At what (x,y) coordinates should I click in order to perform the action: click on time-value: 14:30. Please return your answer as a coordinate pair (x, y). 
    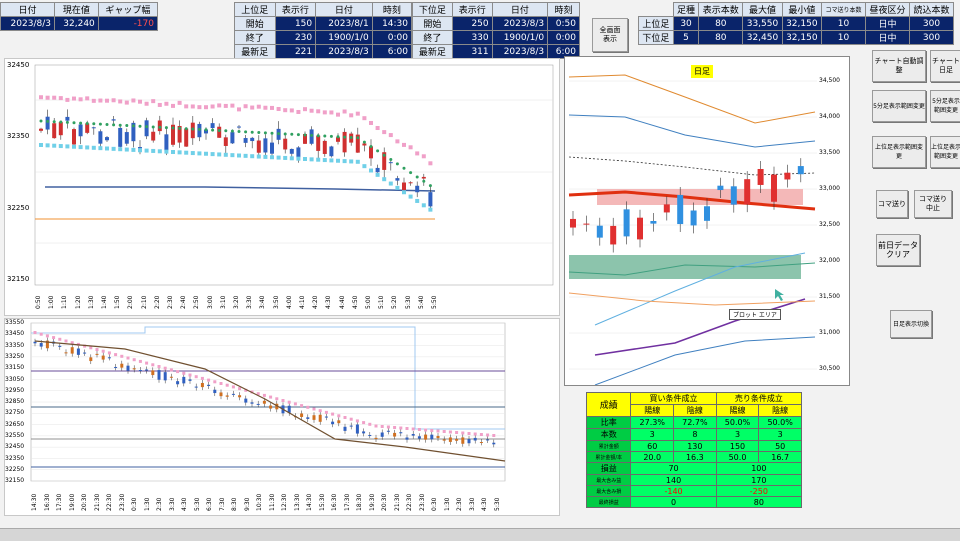
    Looking at the image, I should click on (392, 23).